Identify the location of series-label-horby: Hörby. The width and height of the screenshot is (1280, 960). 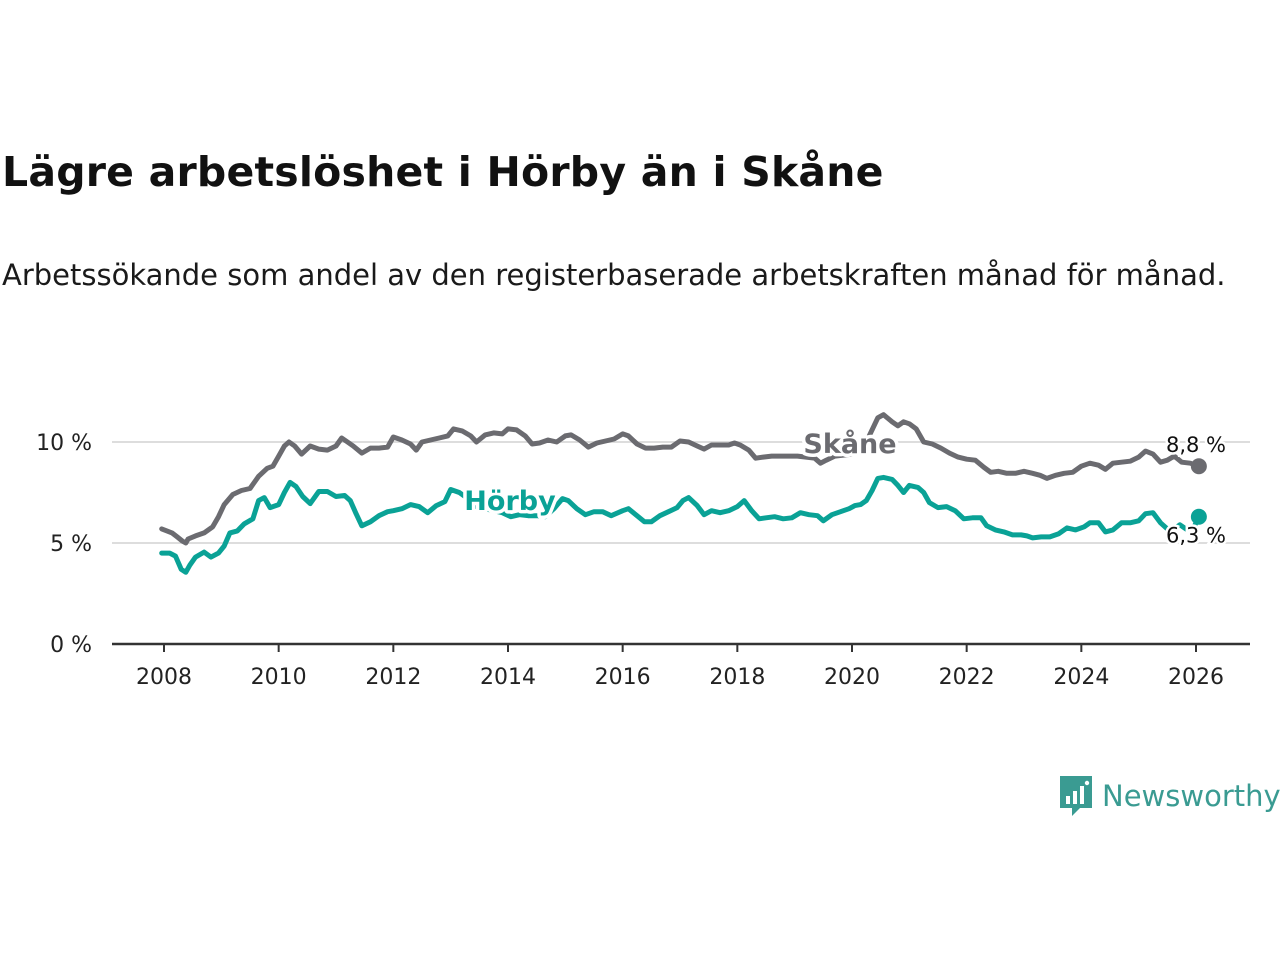
(510, 501).